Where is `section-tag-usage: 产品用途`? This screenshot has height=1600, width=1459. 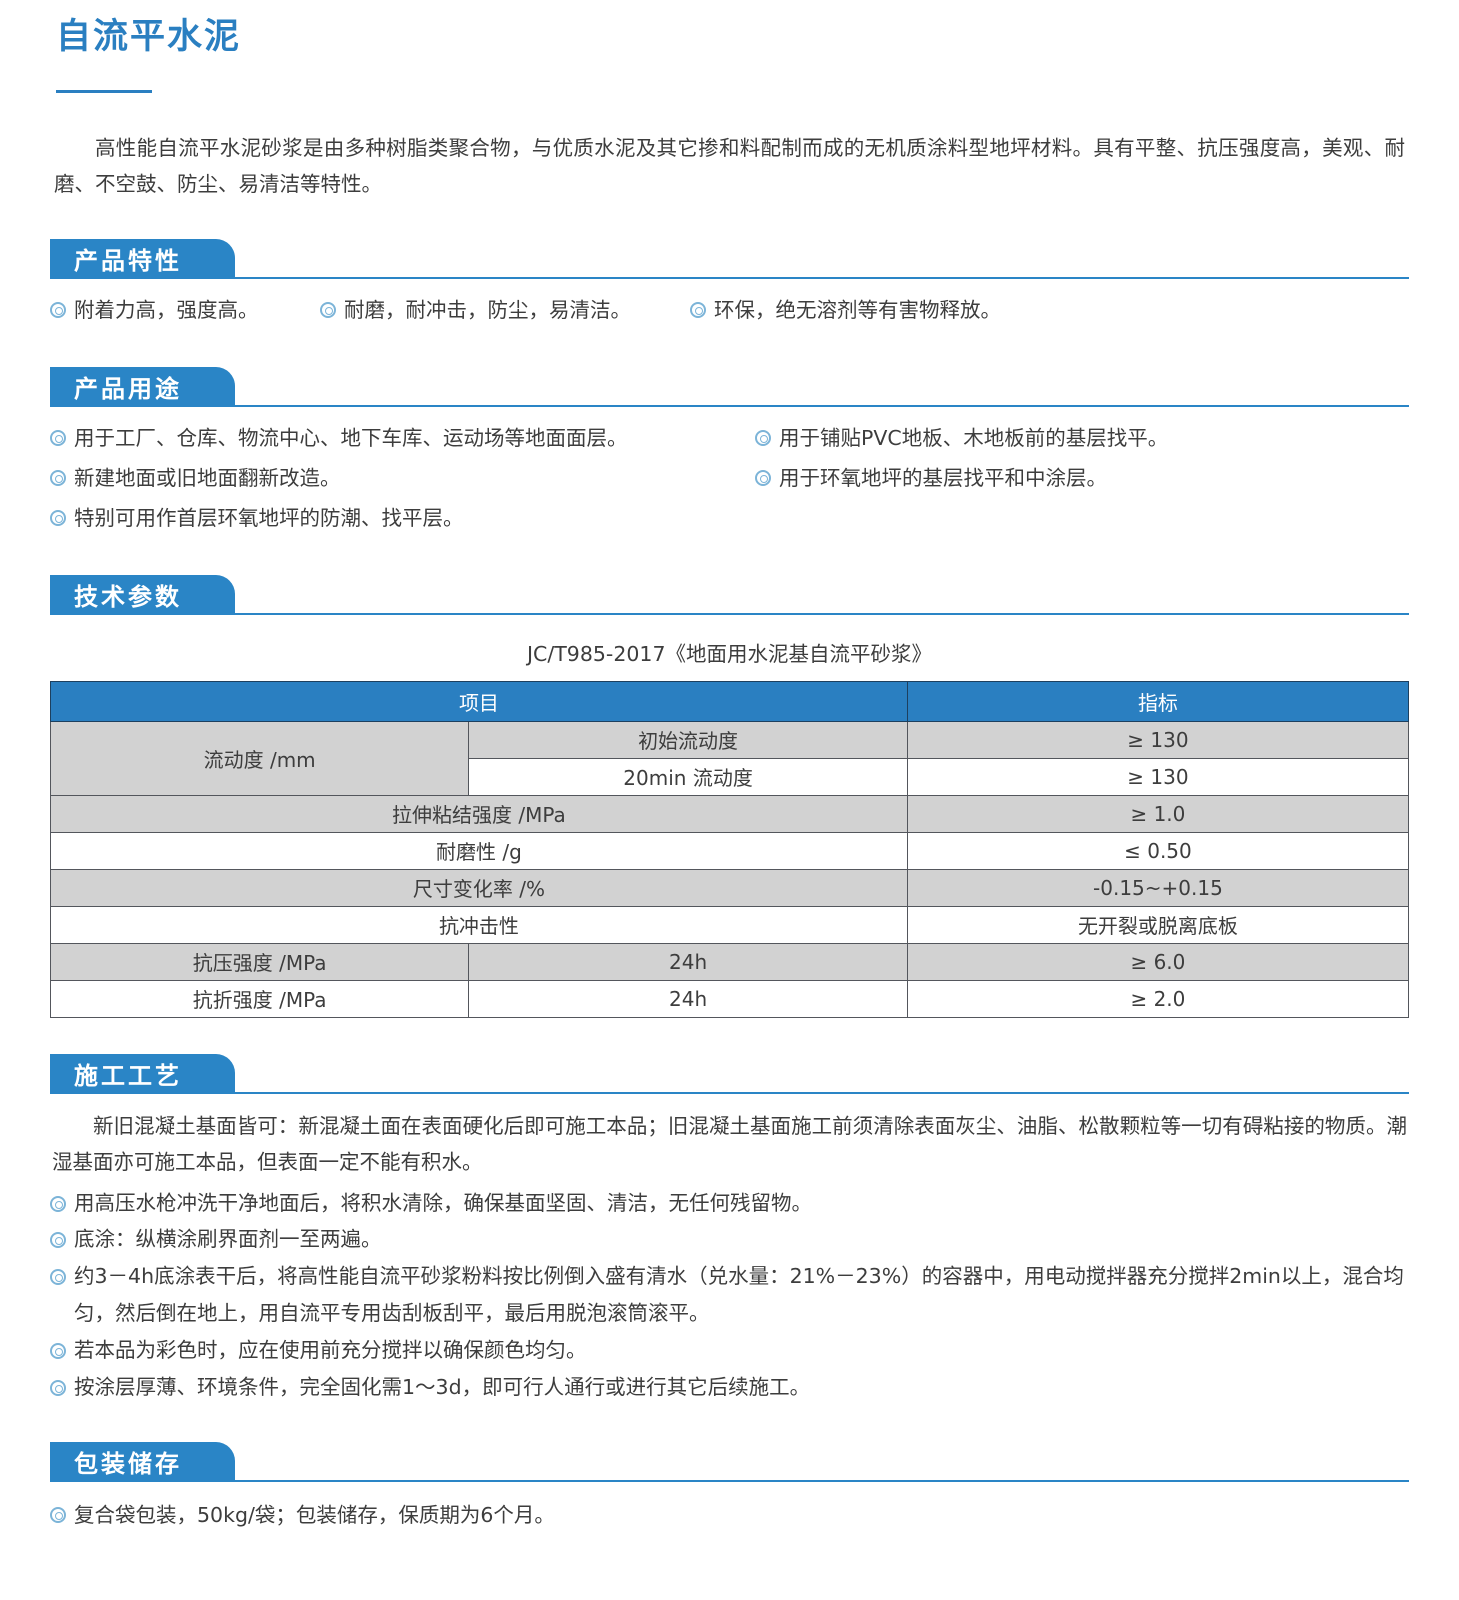
section-tag-usage: 产品用途 is located at coordinates (142, 386).